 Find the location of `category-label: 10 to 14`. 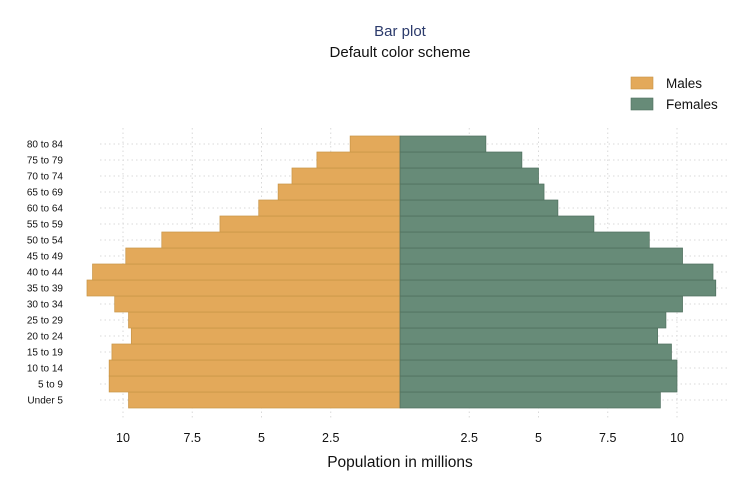

category-label: 10 to 14 is located at coordinates (45, 369).